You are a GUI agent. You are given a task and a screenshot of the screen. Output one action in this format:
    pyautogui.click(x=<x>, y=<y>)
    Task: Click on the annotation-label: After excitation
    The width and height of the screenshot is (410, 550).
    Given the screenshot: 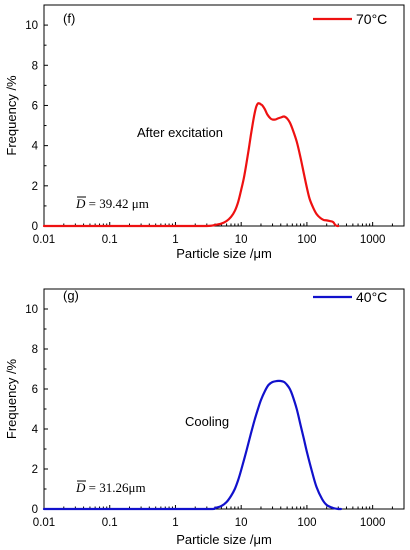 What is the action you would take?
    pyautogui.click(x=180, y=132)
    